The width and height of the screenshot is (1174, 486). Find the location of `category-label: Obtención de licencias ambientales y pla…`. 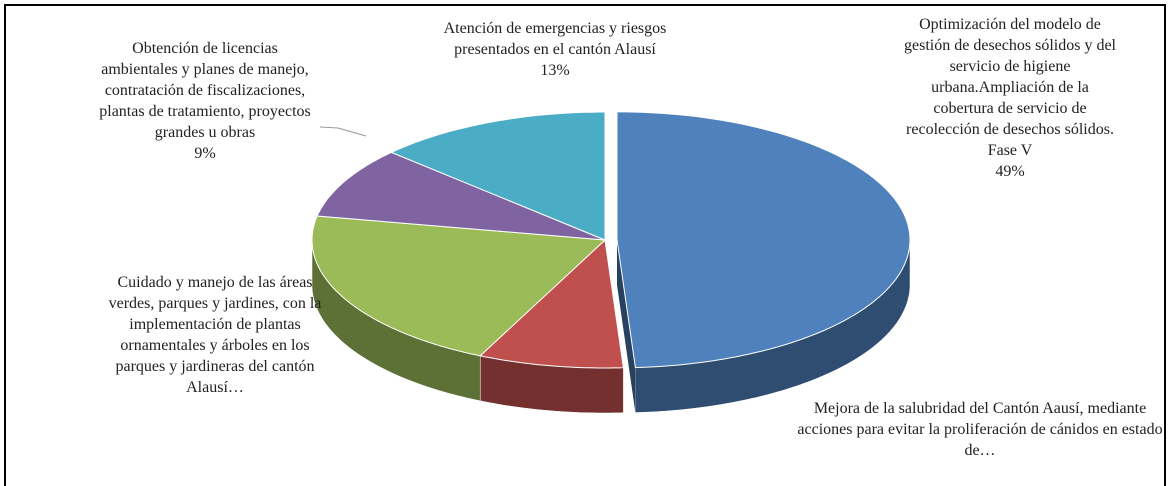

category-label: Obtención de licencias ambientales y pla… is located at coordinates (205, 90).